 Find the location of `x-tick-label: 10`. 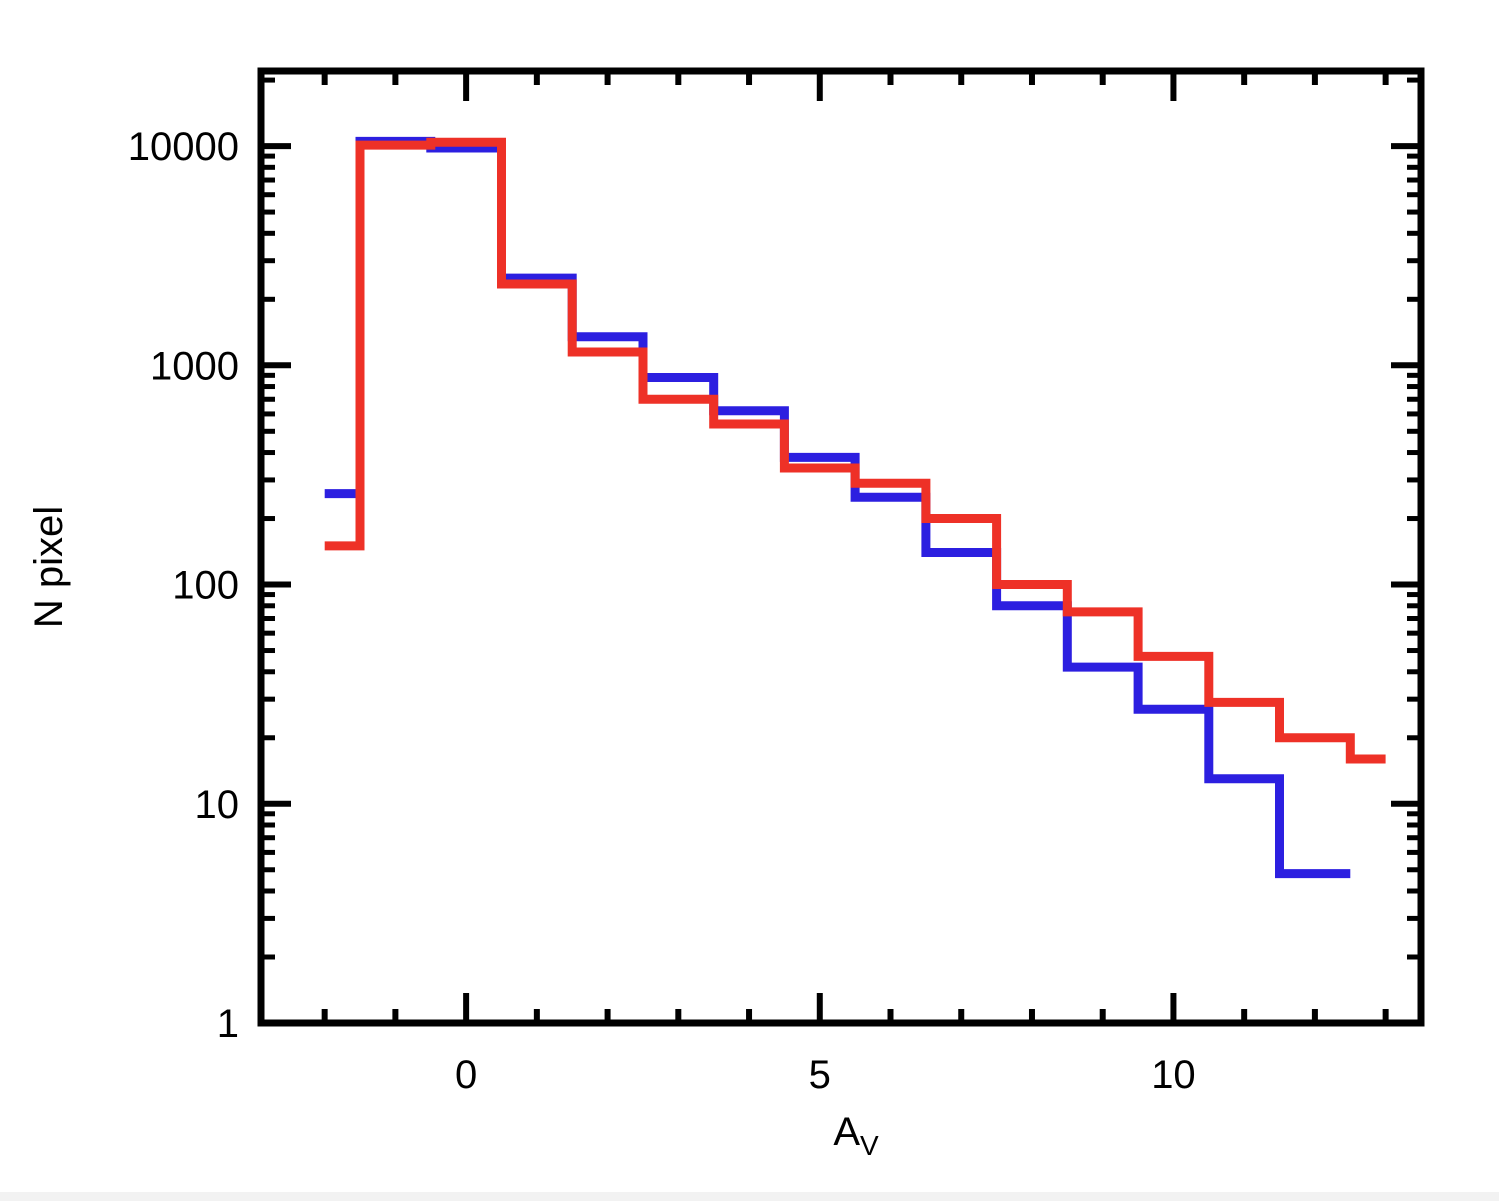

x-tick-label: 10 is located at coordinates (1173, 1075).